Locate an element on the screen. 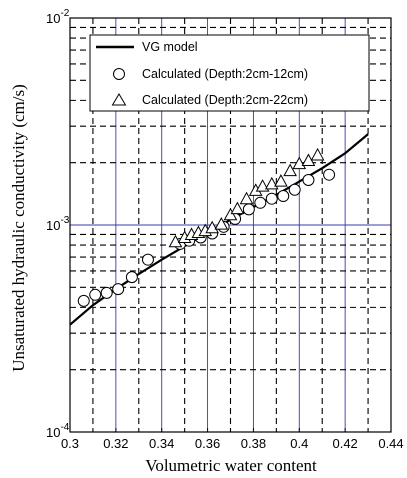 Image resolution: width=407 pixels, height=478 pixels. y-tick-label: 10⁻⁴ is located at coordinates (58, 431).